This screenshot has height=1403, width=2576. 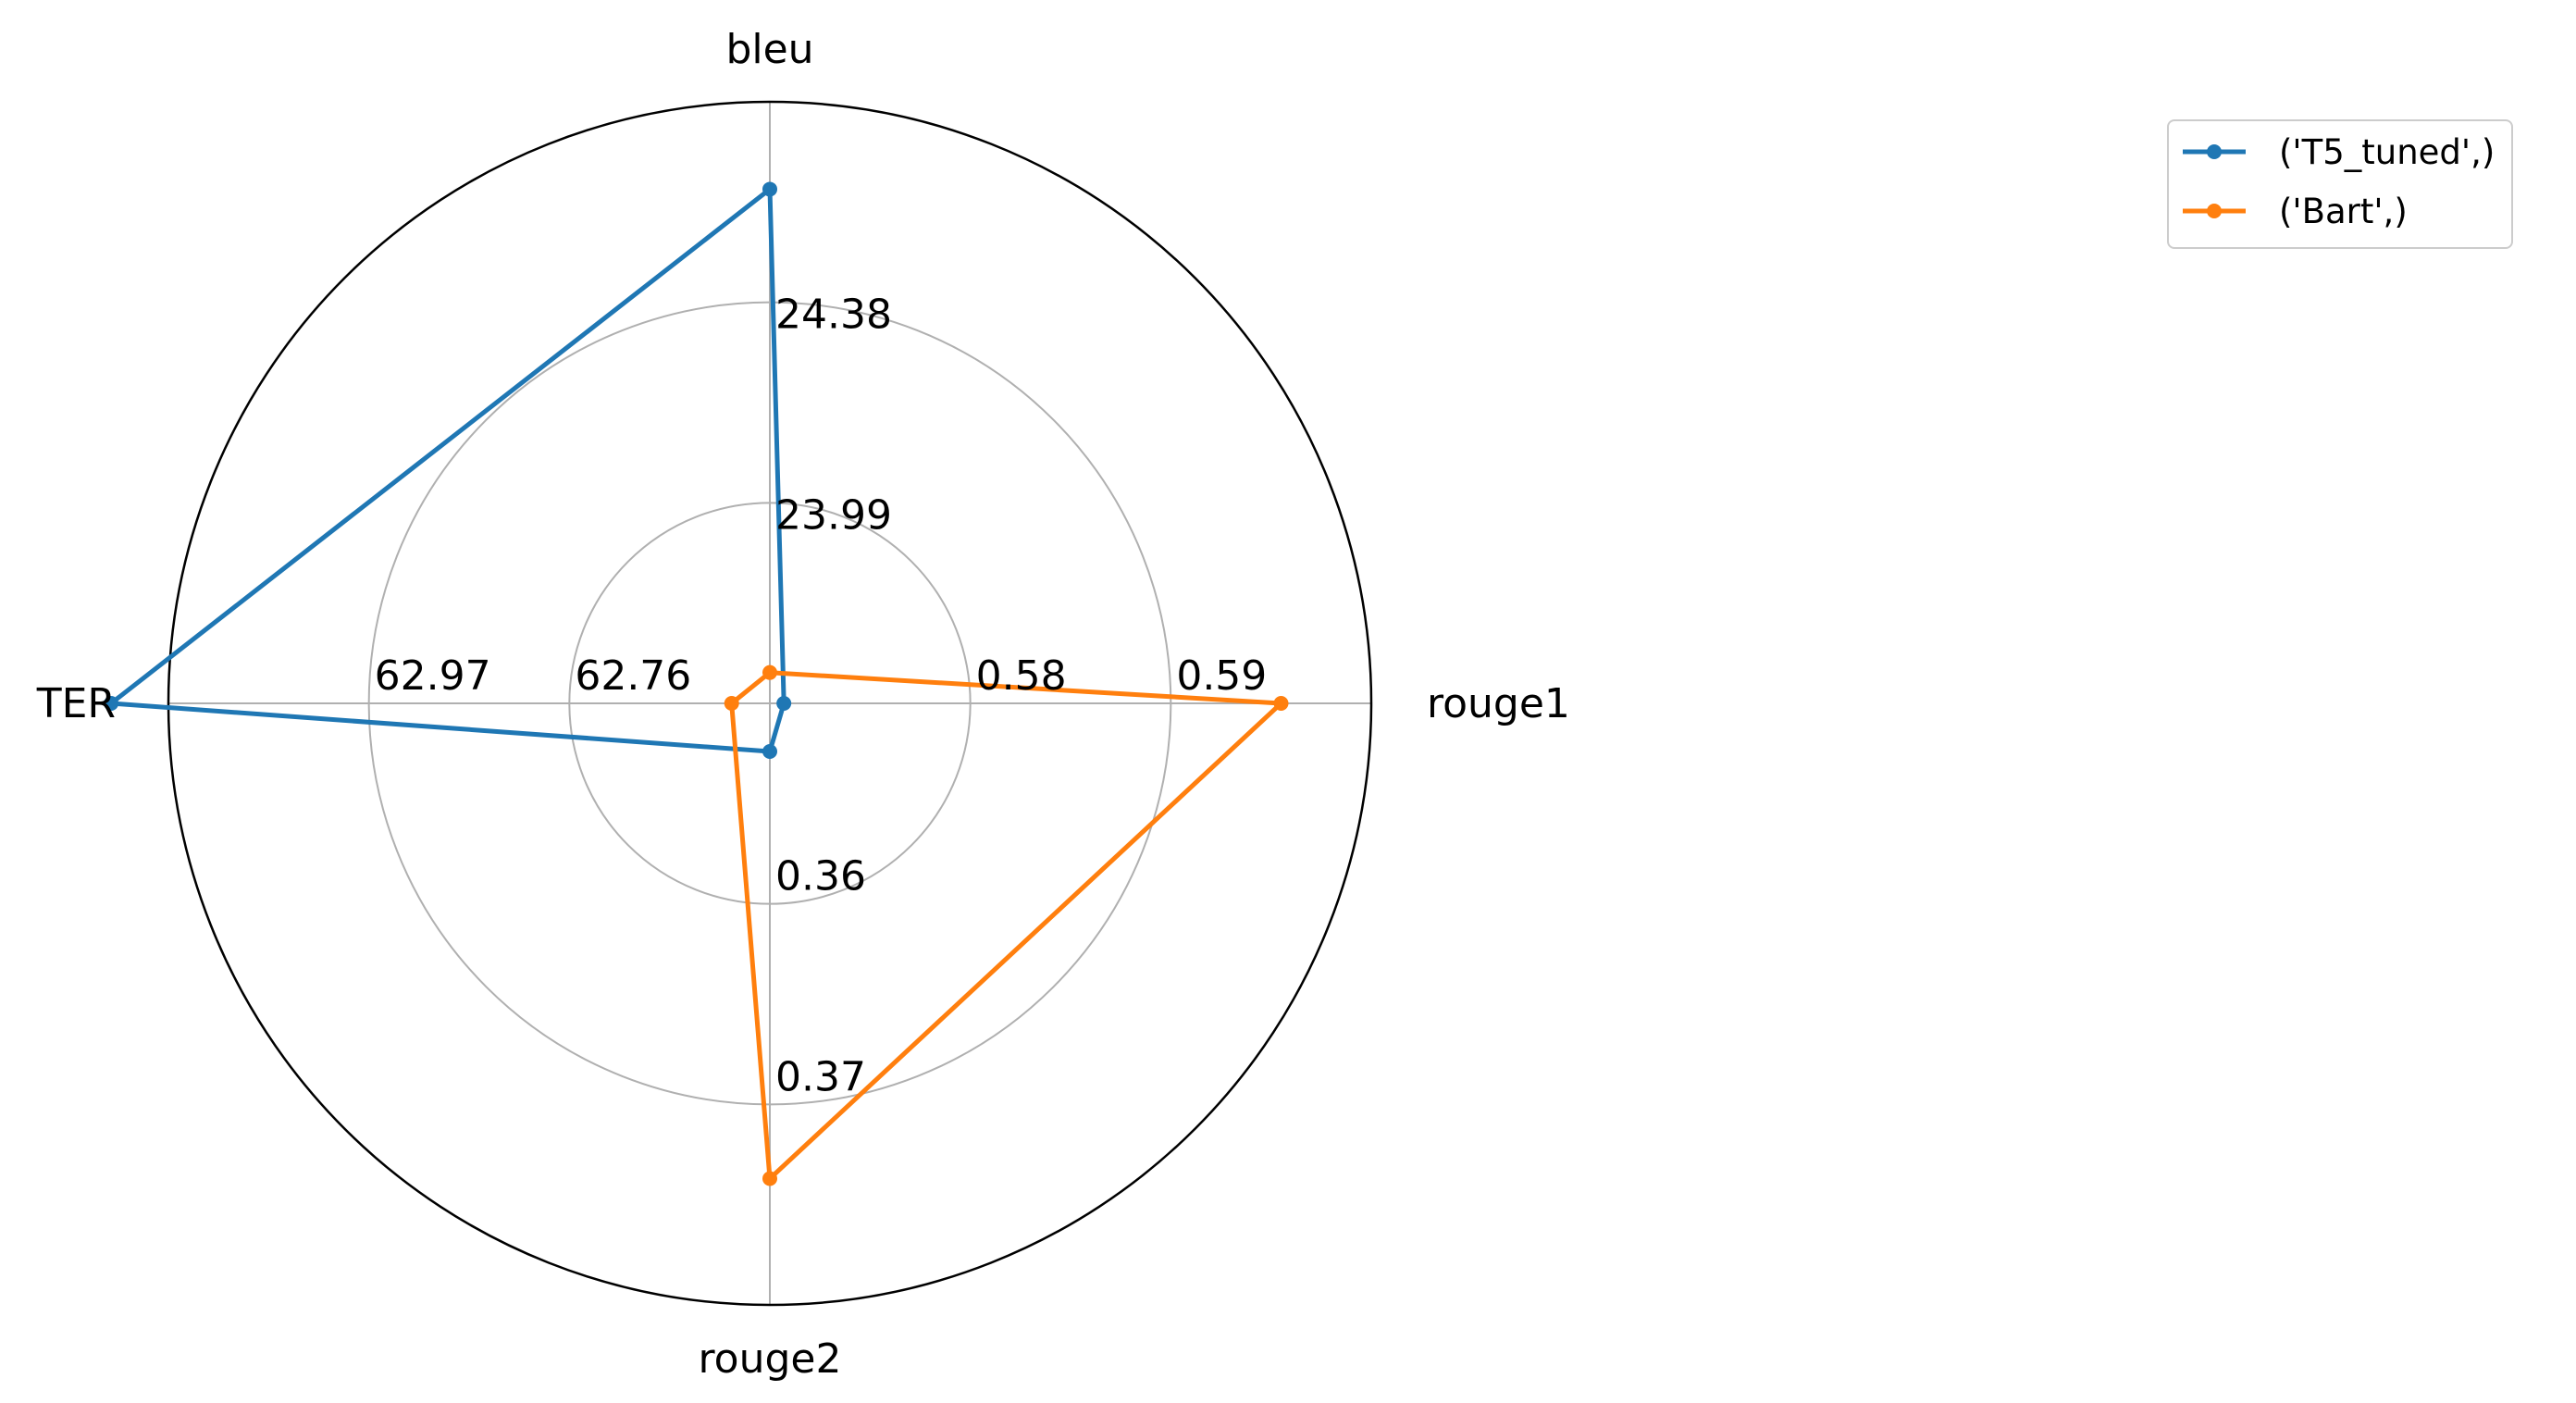 What do you see at coordinates (769, 751) in the screenshot?
I see `series-0-point-rouge2` at bounding box center [769, 751].